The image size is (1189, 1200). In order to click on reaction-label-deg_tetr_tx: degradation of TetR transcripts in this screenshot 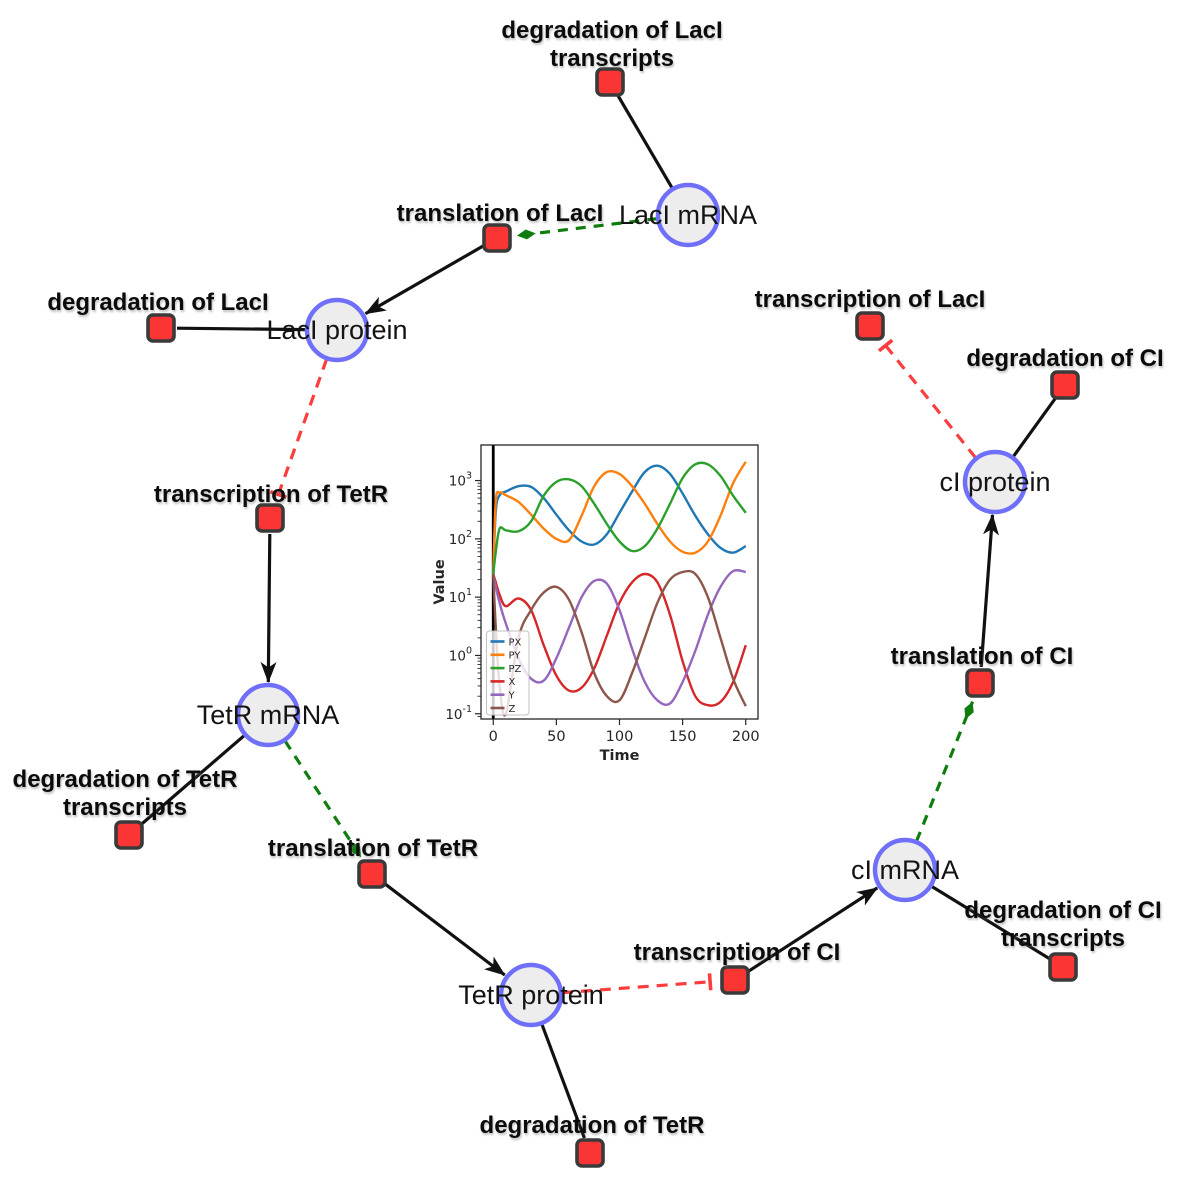, I will do `click(125, 793)`.